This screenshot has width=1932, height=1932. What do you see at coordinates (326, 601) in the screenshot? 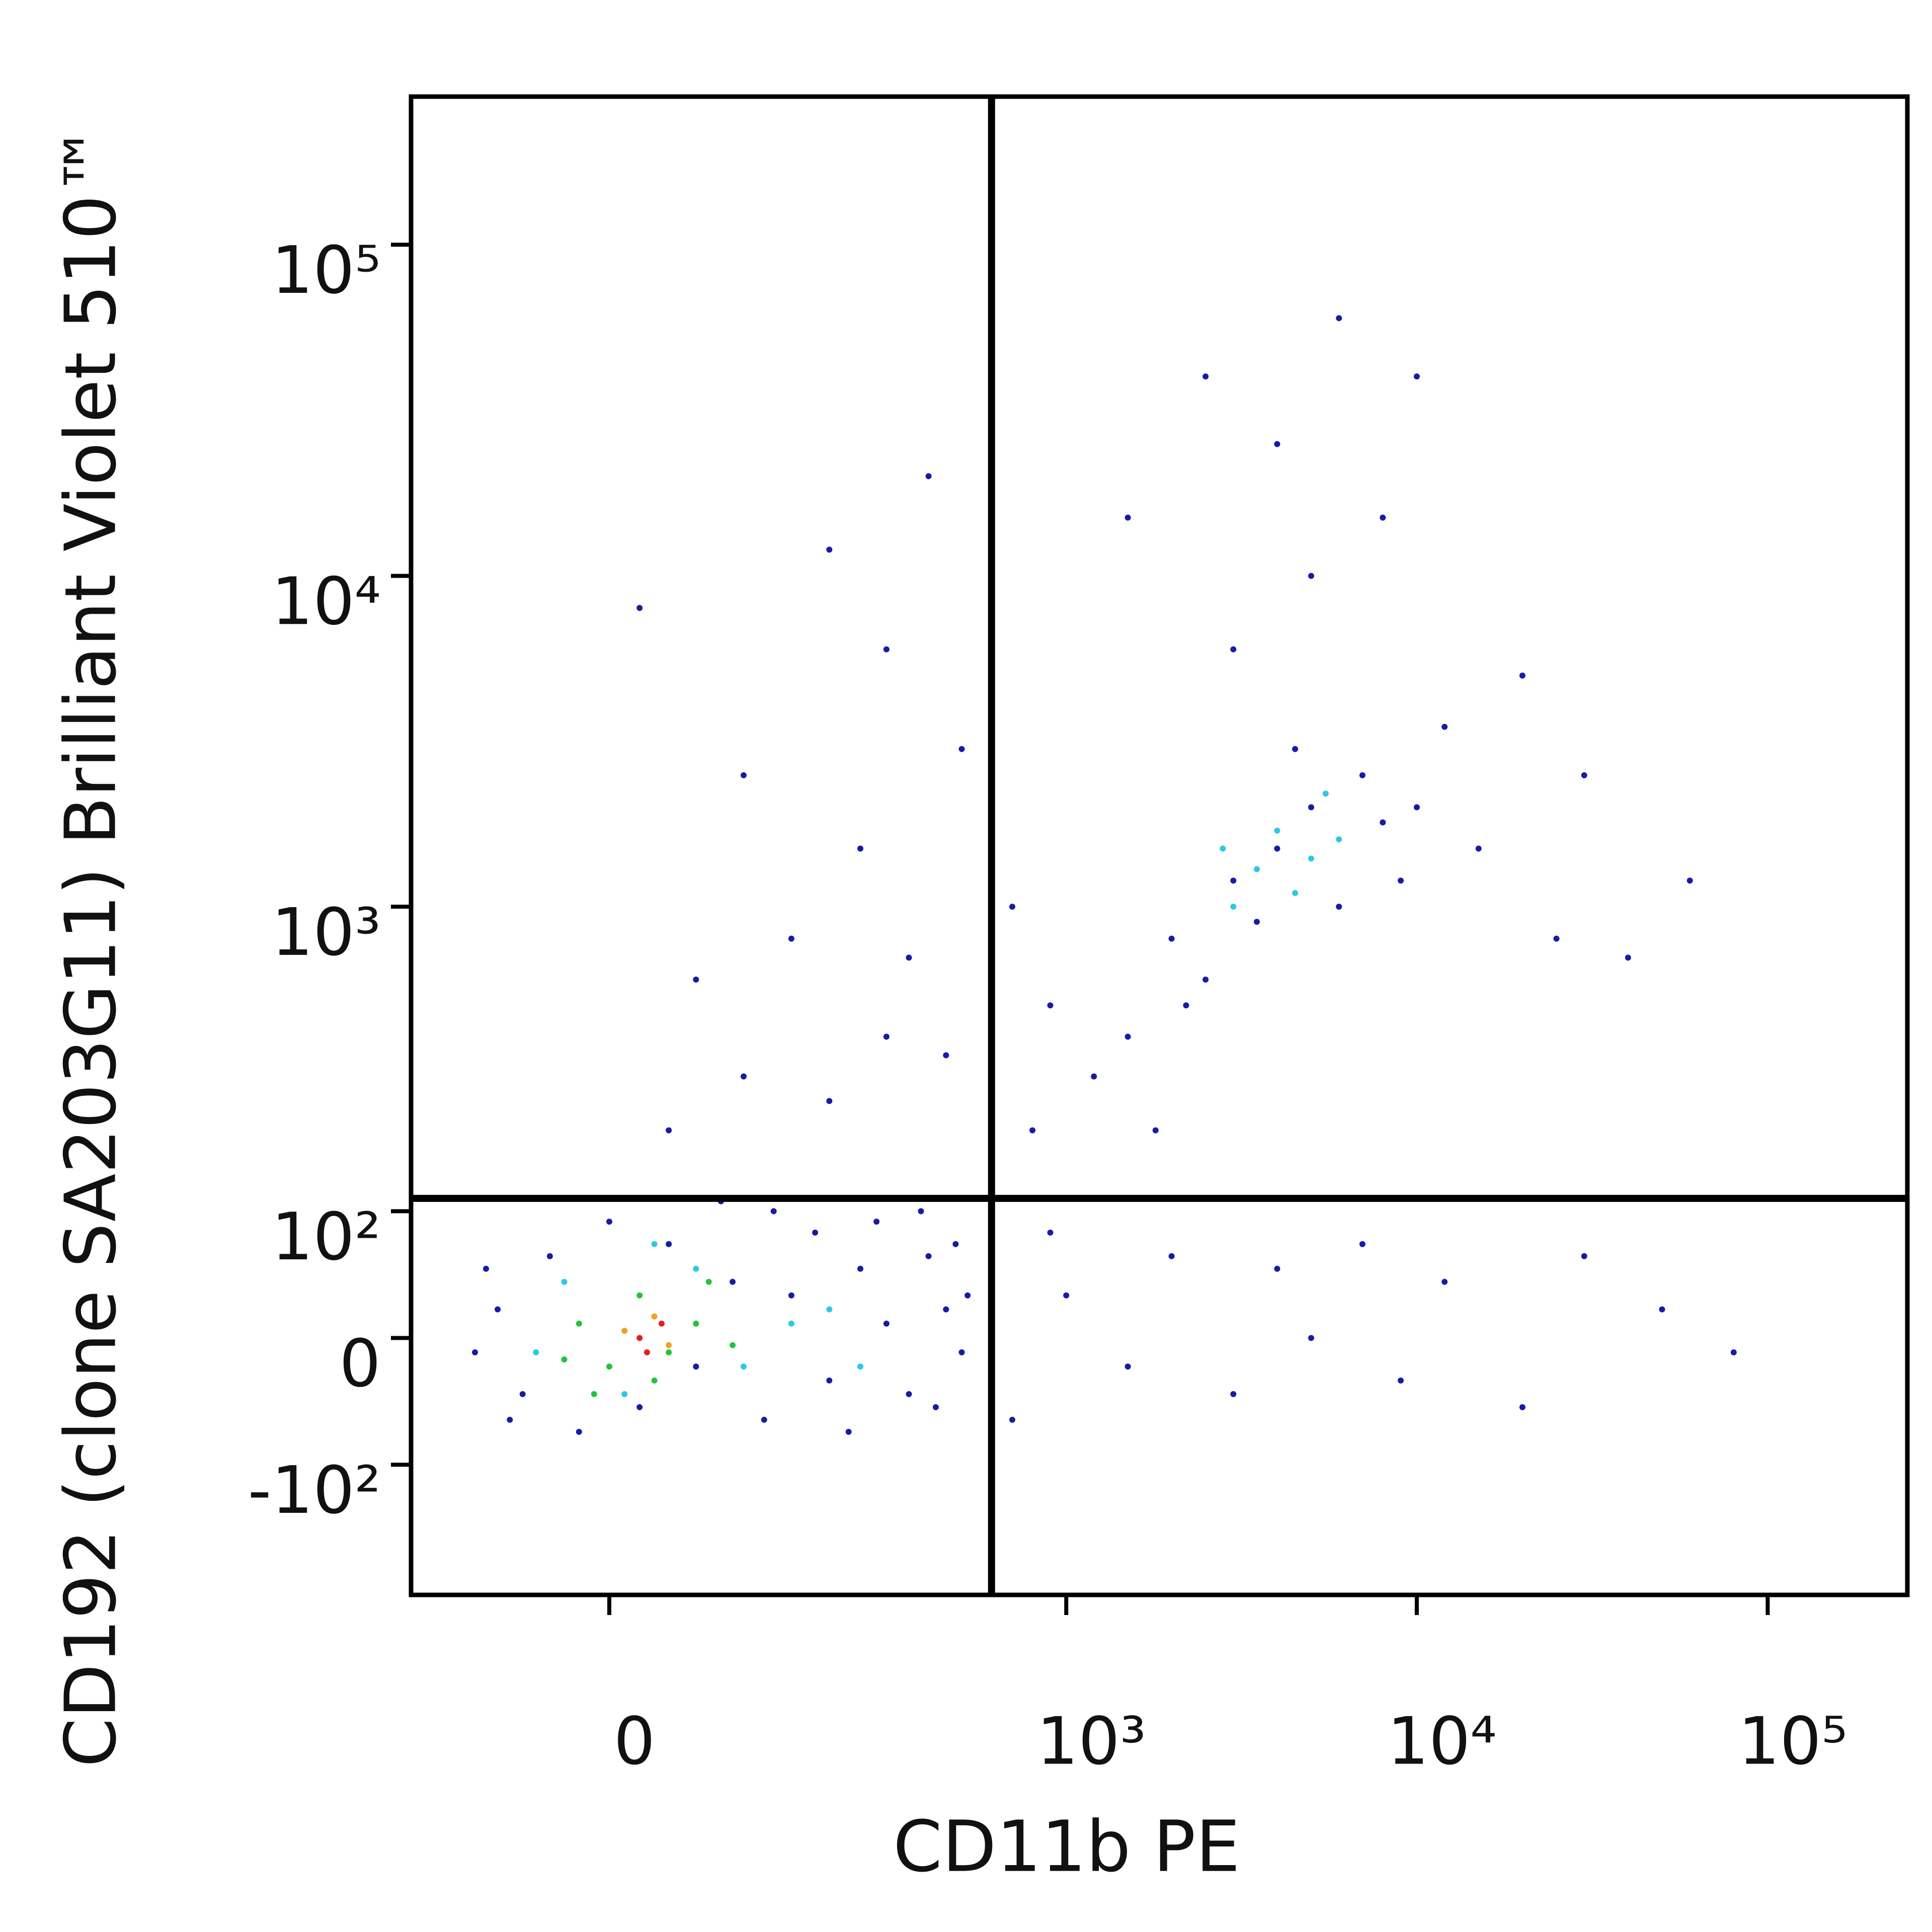
I see `y-tick-label: 10⁴` at bounding box center [326, 601].